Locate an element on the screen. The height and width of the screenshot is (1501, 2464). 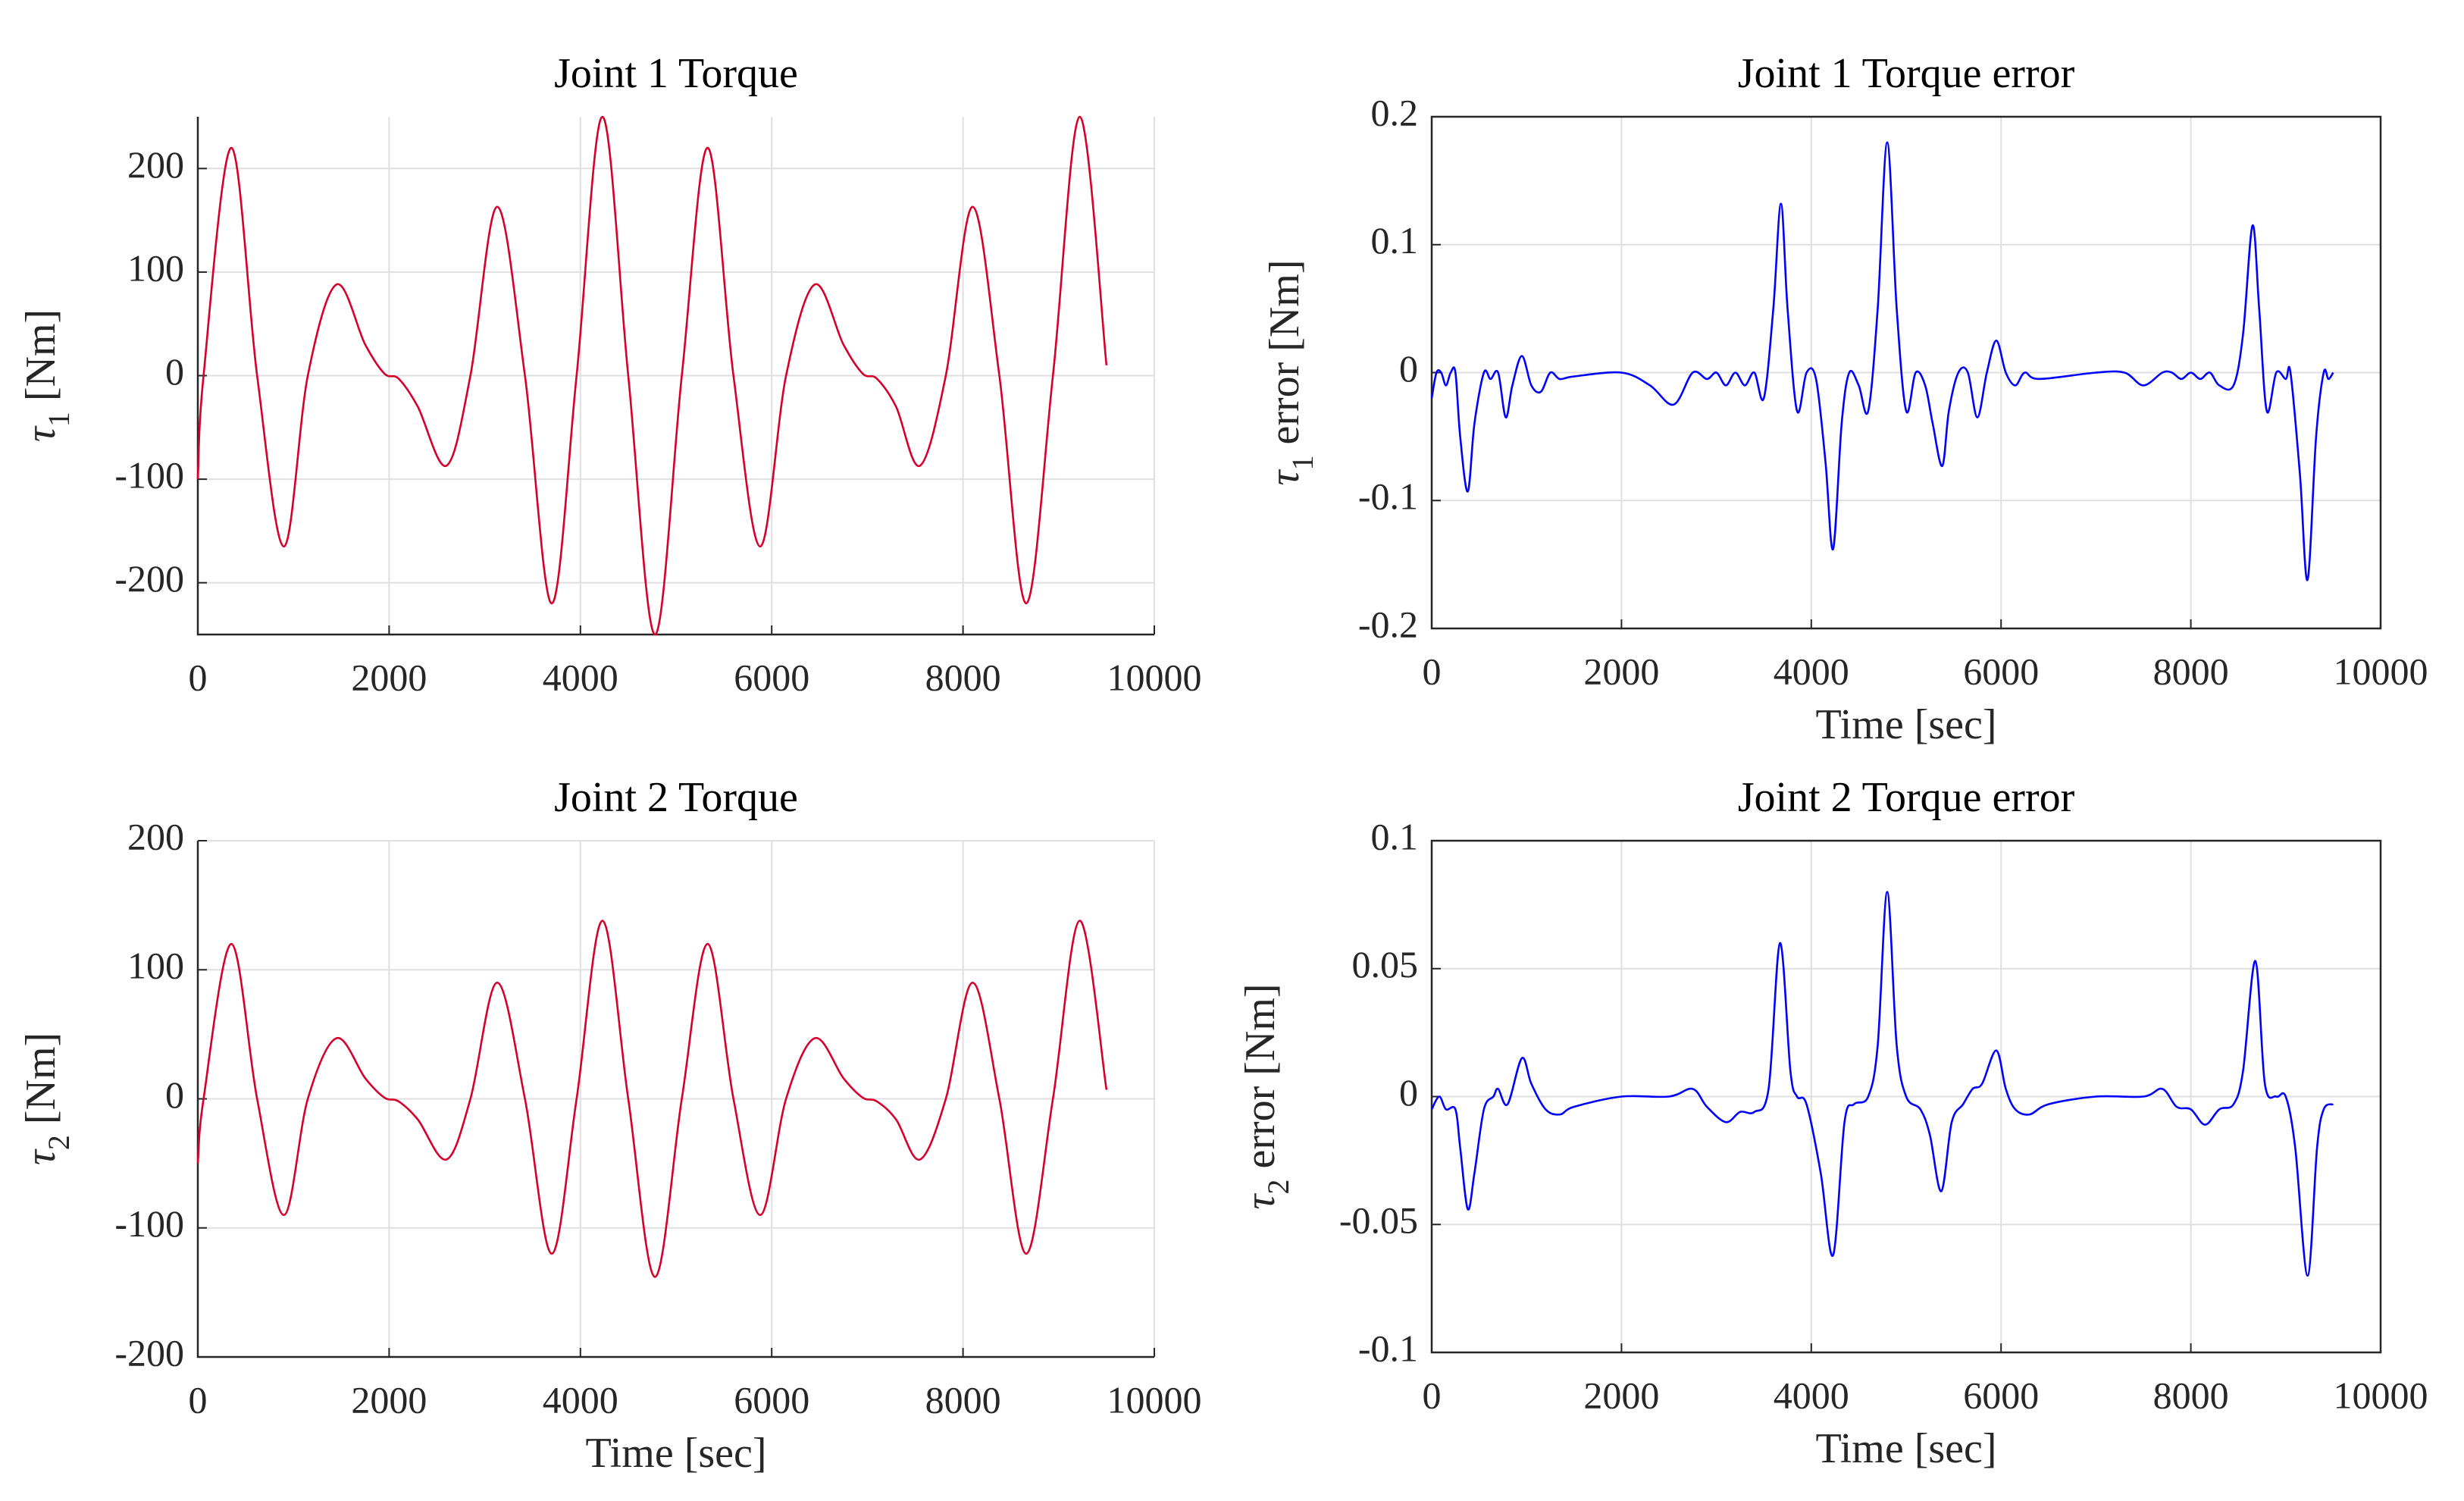
chart-title: Joint 1 Torque error is located at coordinates (1907, 74).